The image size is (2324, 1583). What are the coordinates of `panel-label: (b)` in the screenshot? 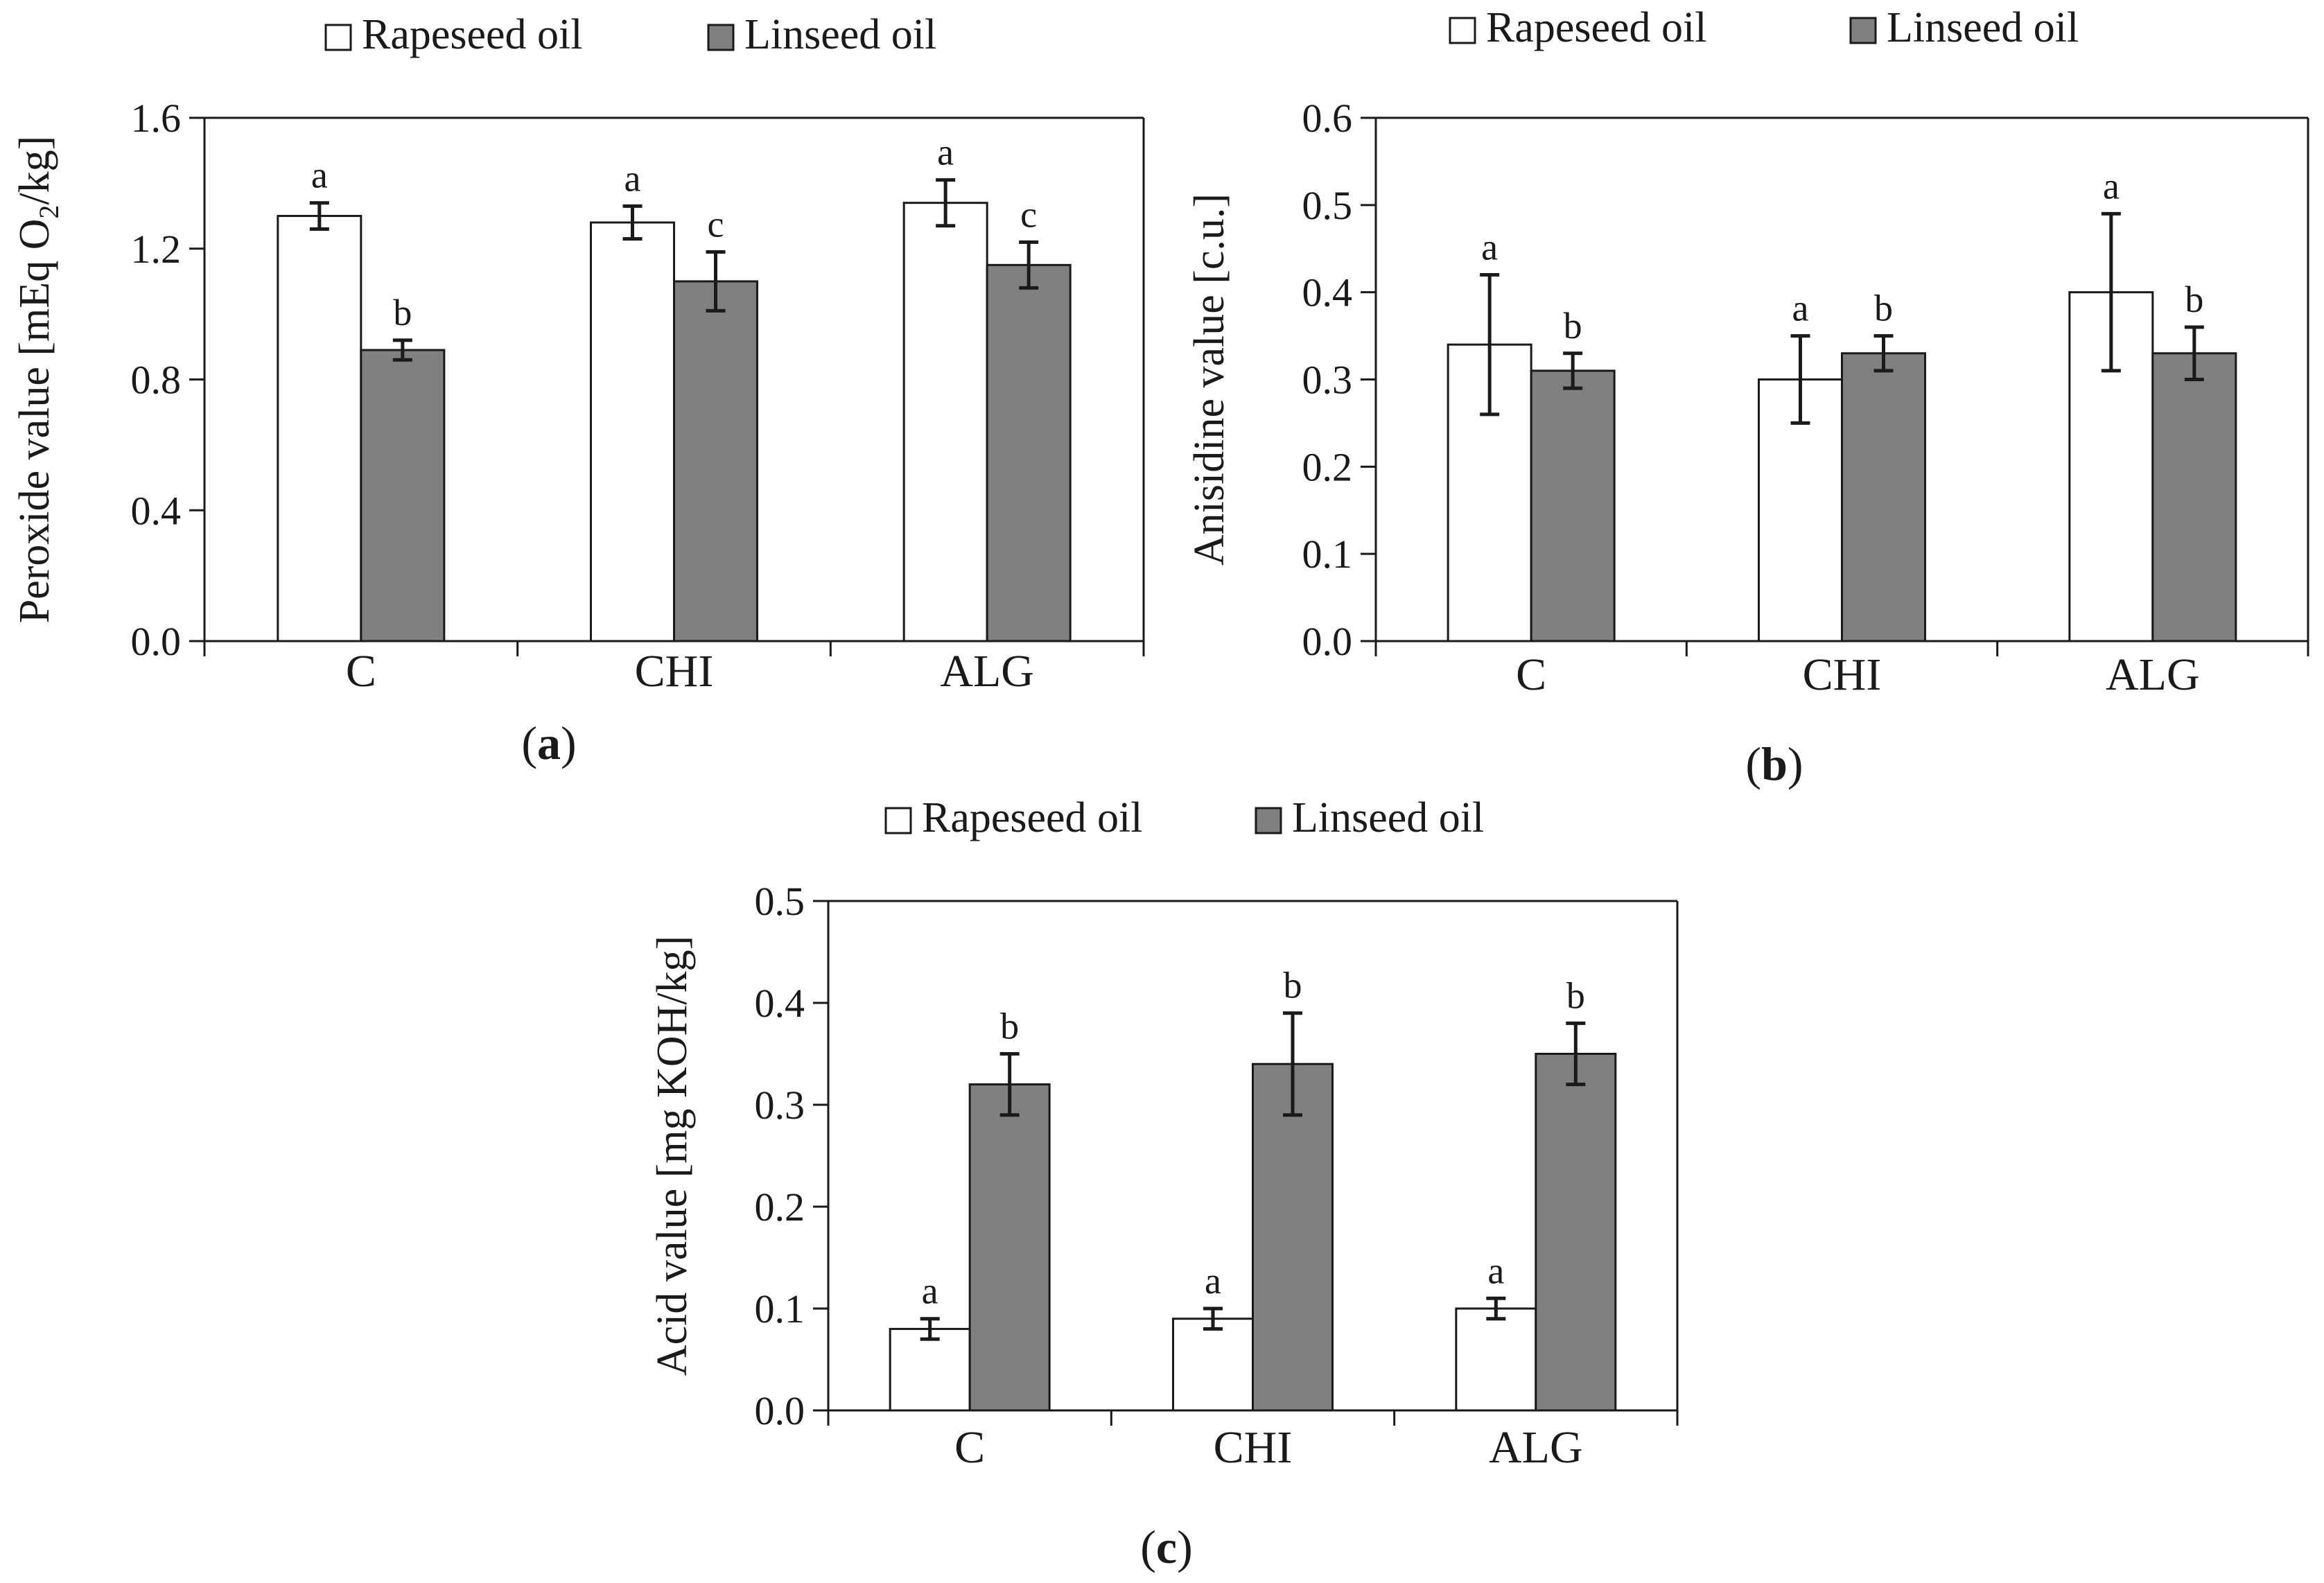 It's located at (1774, 763).